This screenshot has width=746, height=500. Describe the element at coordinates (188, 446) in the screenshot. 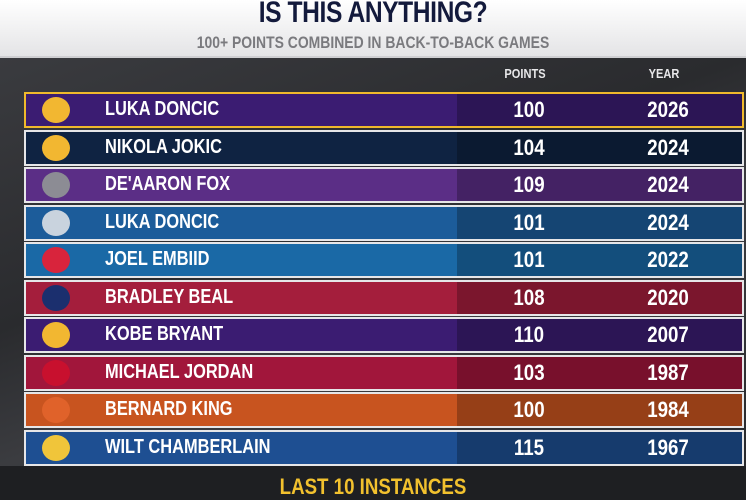

I see `player-name: WILT CHAMBERLAIN` at that location.